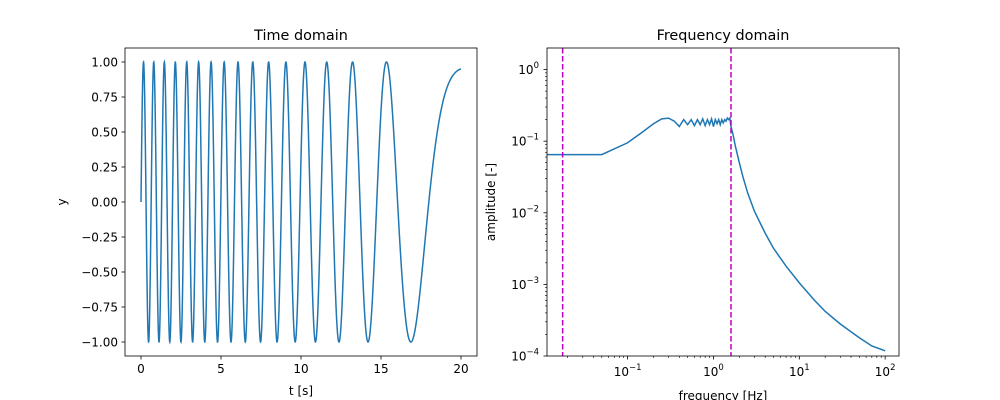 Image resolution: width=1000 pixels, height=400 pixels. What do you see at coordinates (723, 394) in the screenshot?
I see `frequency-domain-xlabel: frequency [Hz]` at bounding box center [723, 394].